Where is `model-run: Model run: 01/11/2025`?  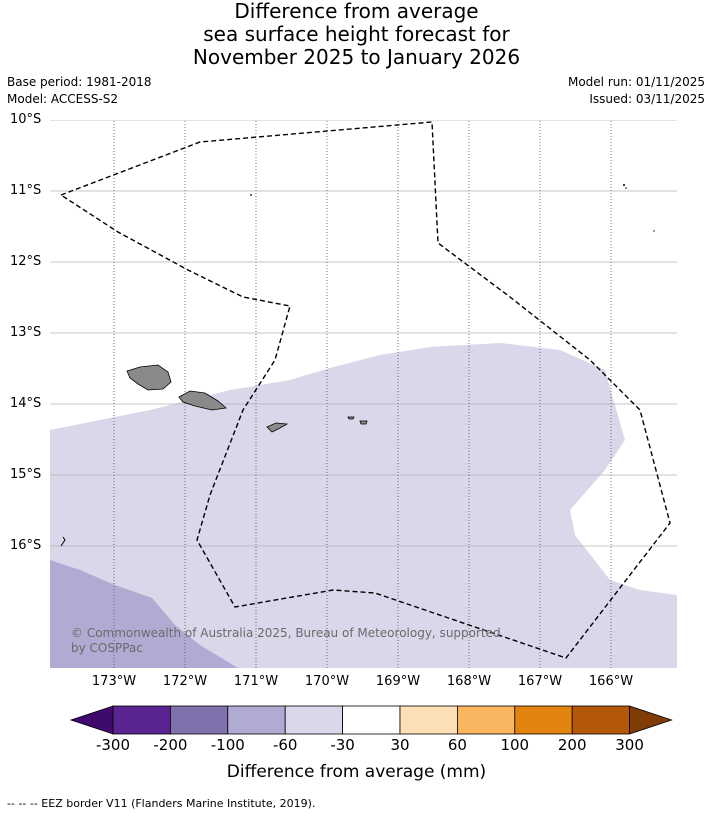
model-run: Model run: 01/11/2025 is located at coordinates (636, 82).